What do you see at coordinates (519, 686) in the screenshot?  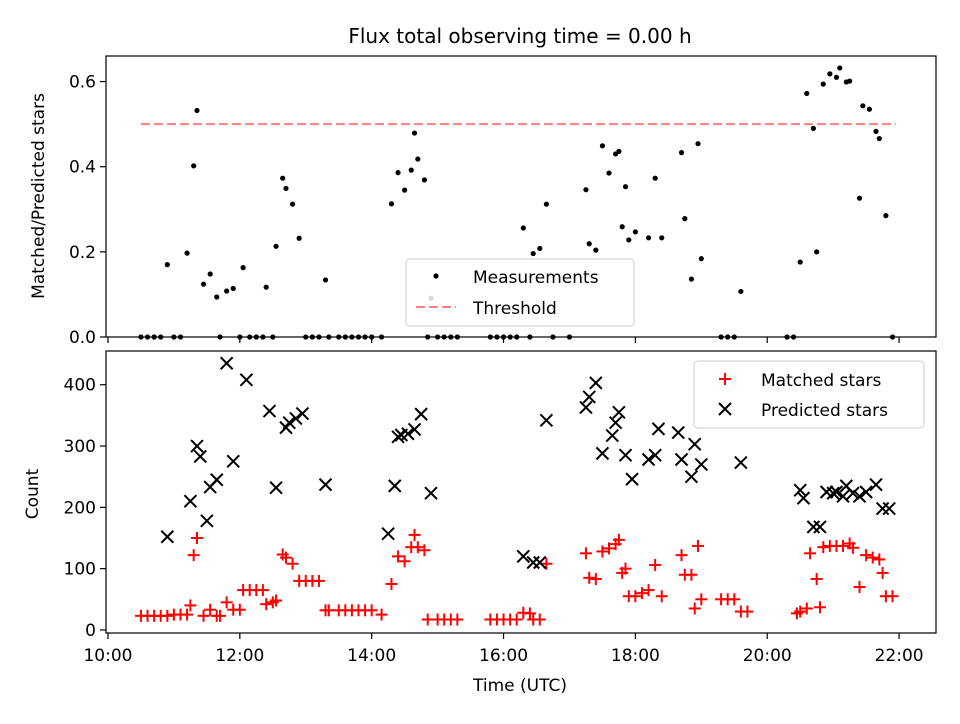 I see `x-axis-label: Time (UTC)` at bounding box center [519, 686].